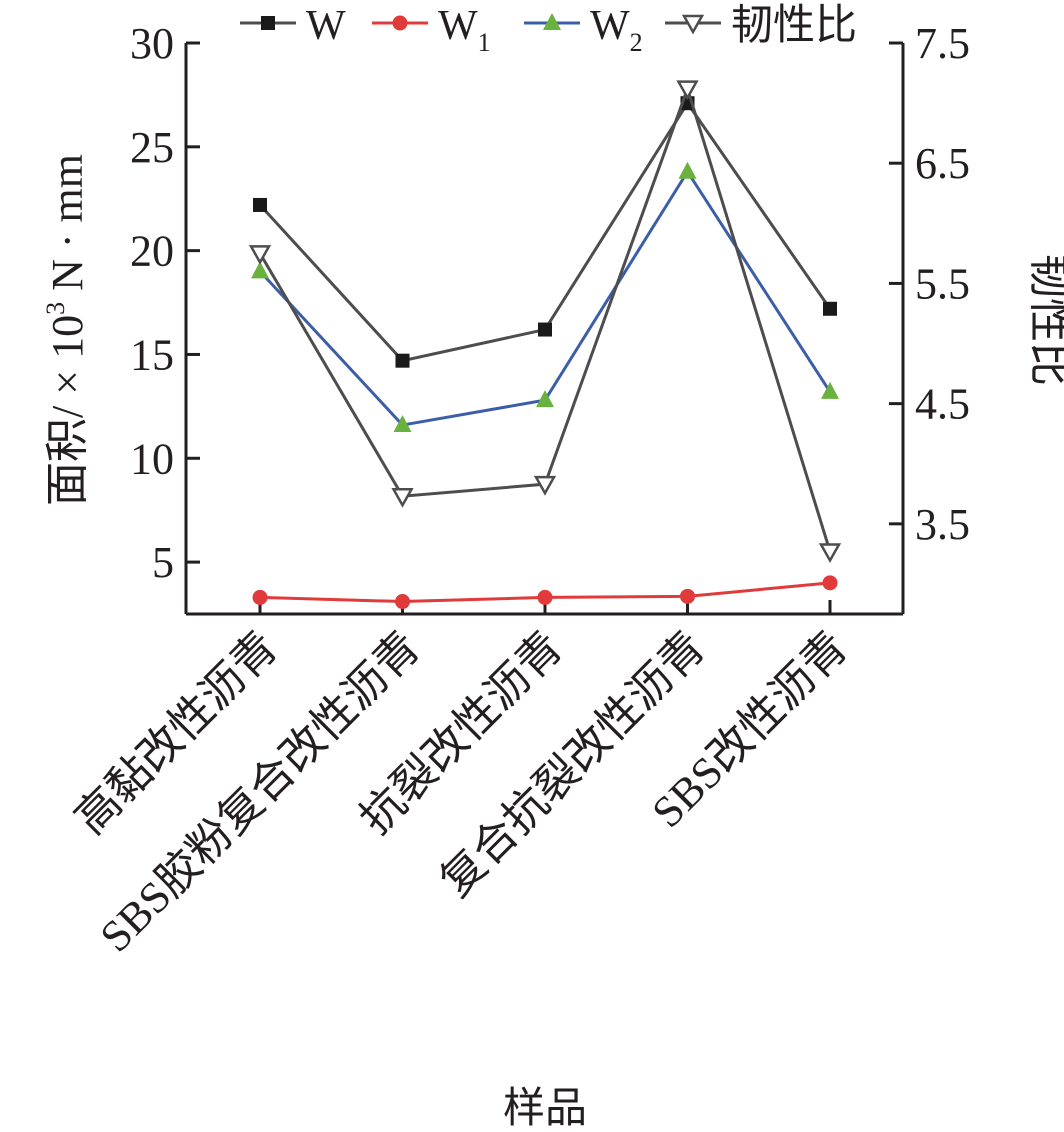 The width and height of the screenshot is (1064, 1132). I want to click on legend-label-sub: 2, so click(636, 42).